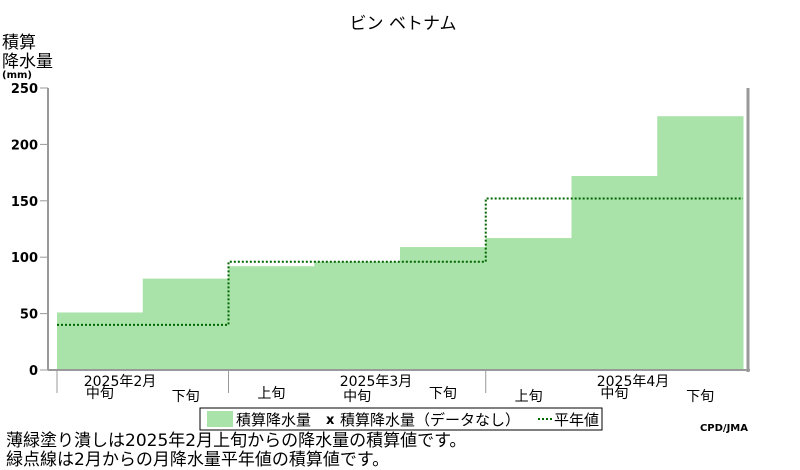  Describe the element at coordinates (27, 62) in the screenshot. I see `y-axis-label-line-2: 降水量` at that location.